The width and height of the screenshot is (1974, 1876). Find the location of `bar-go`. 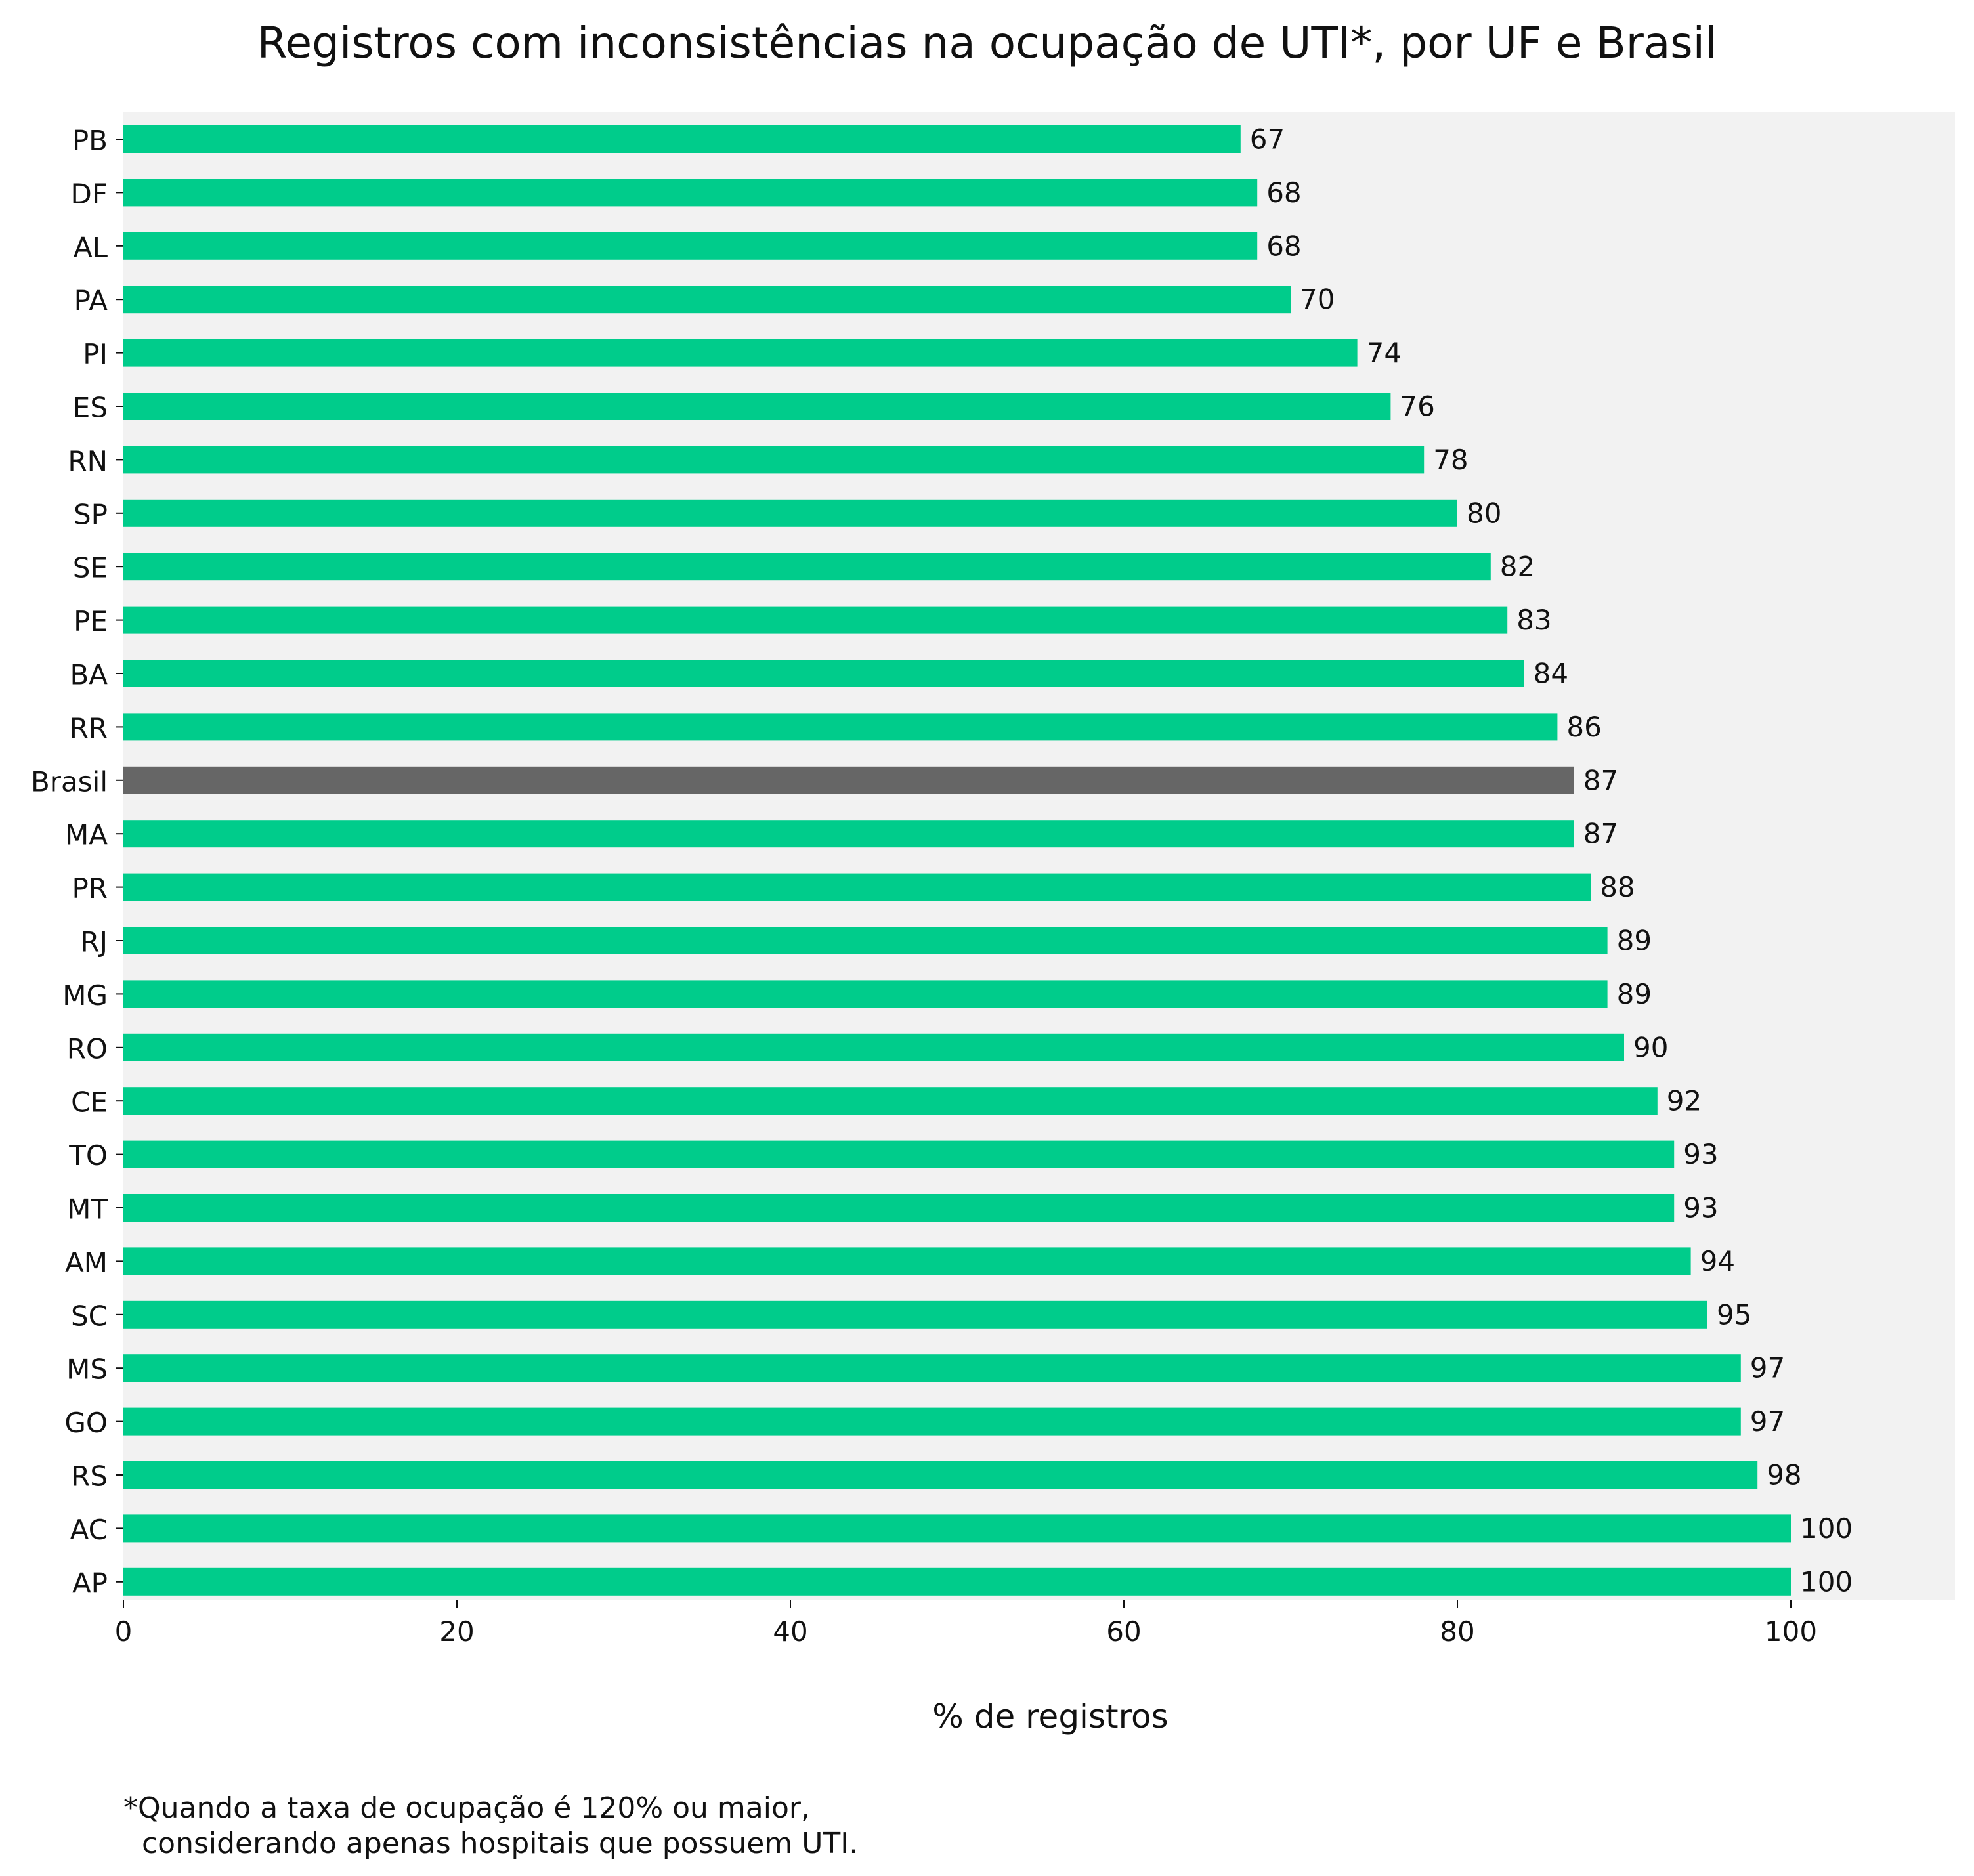

bar-go is located at coordinates (932, 1422).